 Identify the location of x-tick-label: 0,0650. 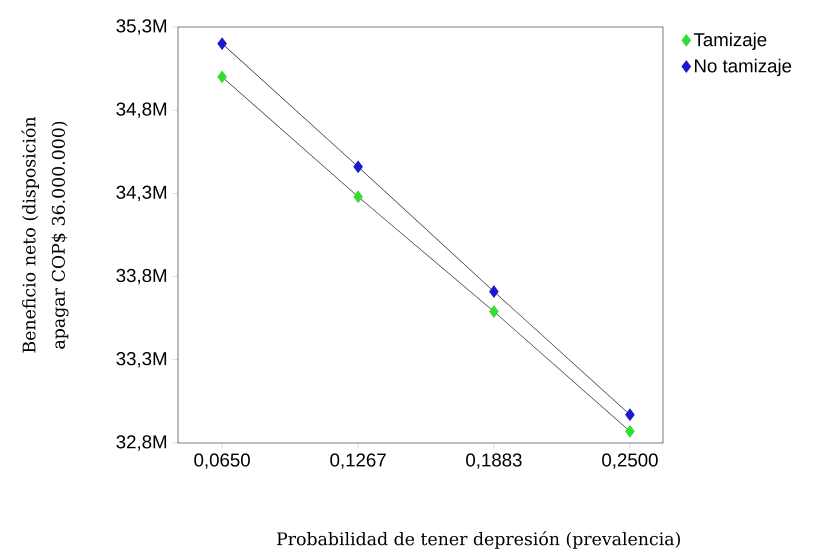
(222, 461).